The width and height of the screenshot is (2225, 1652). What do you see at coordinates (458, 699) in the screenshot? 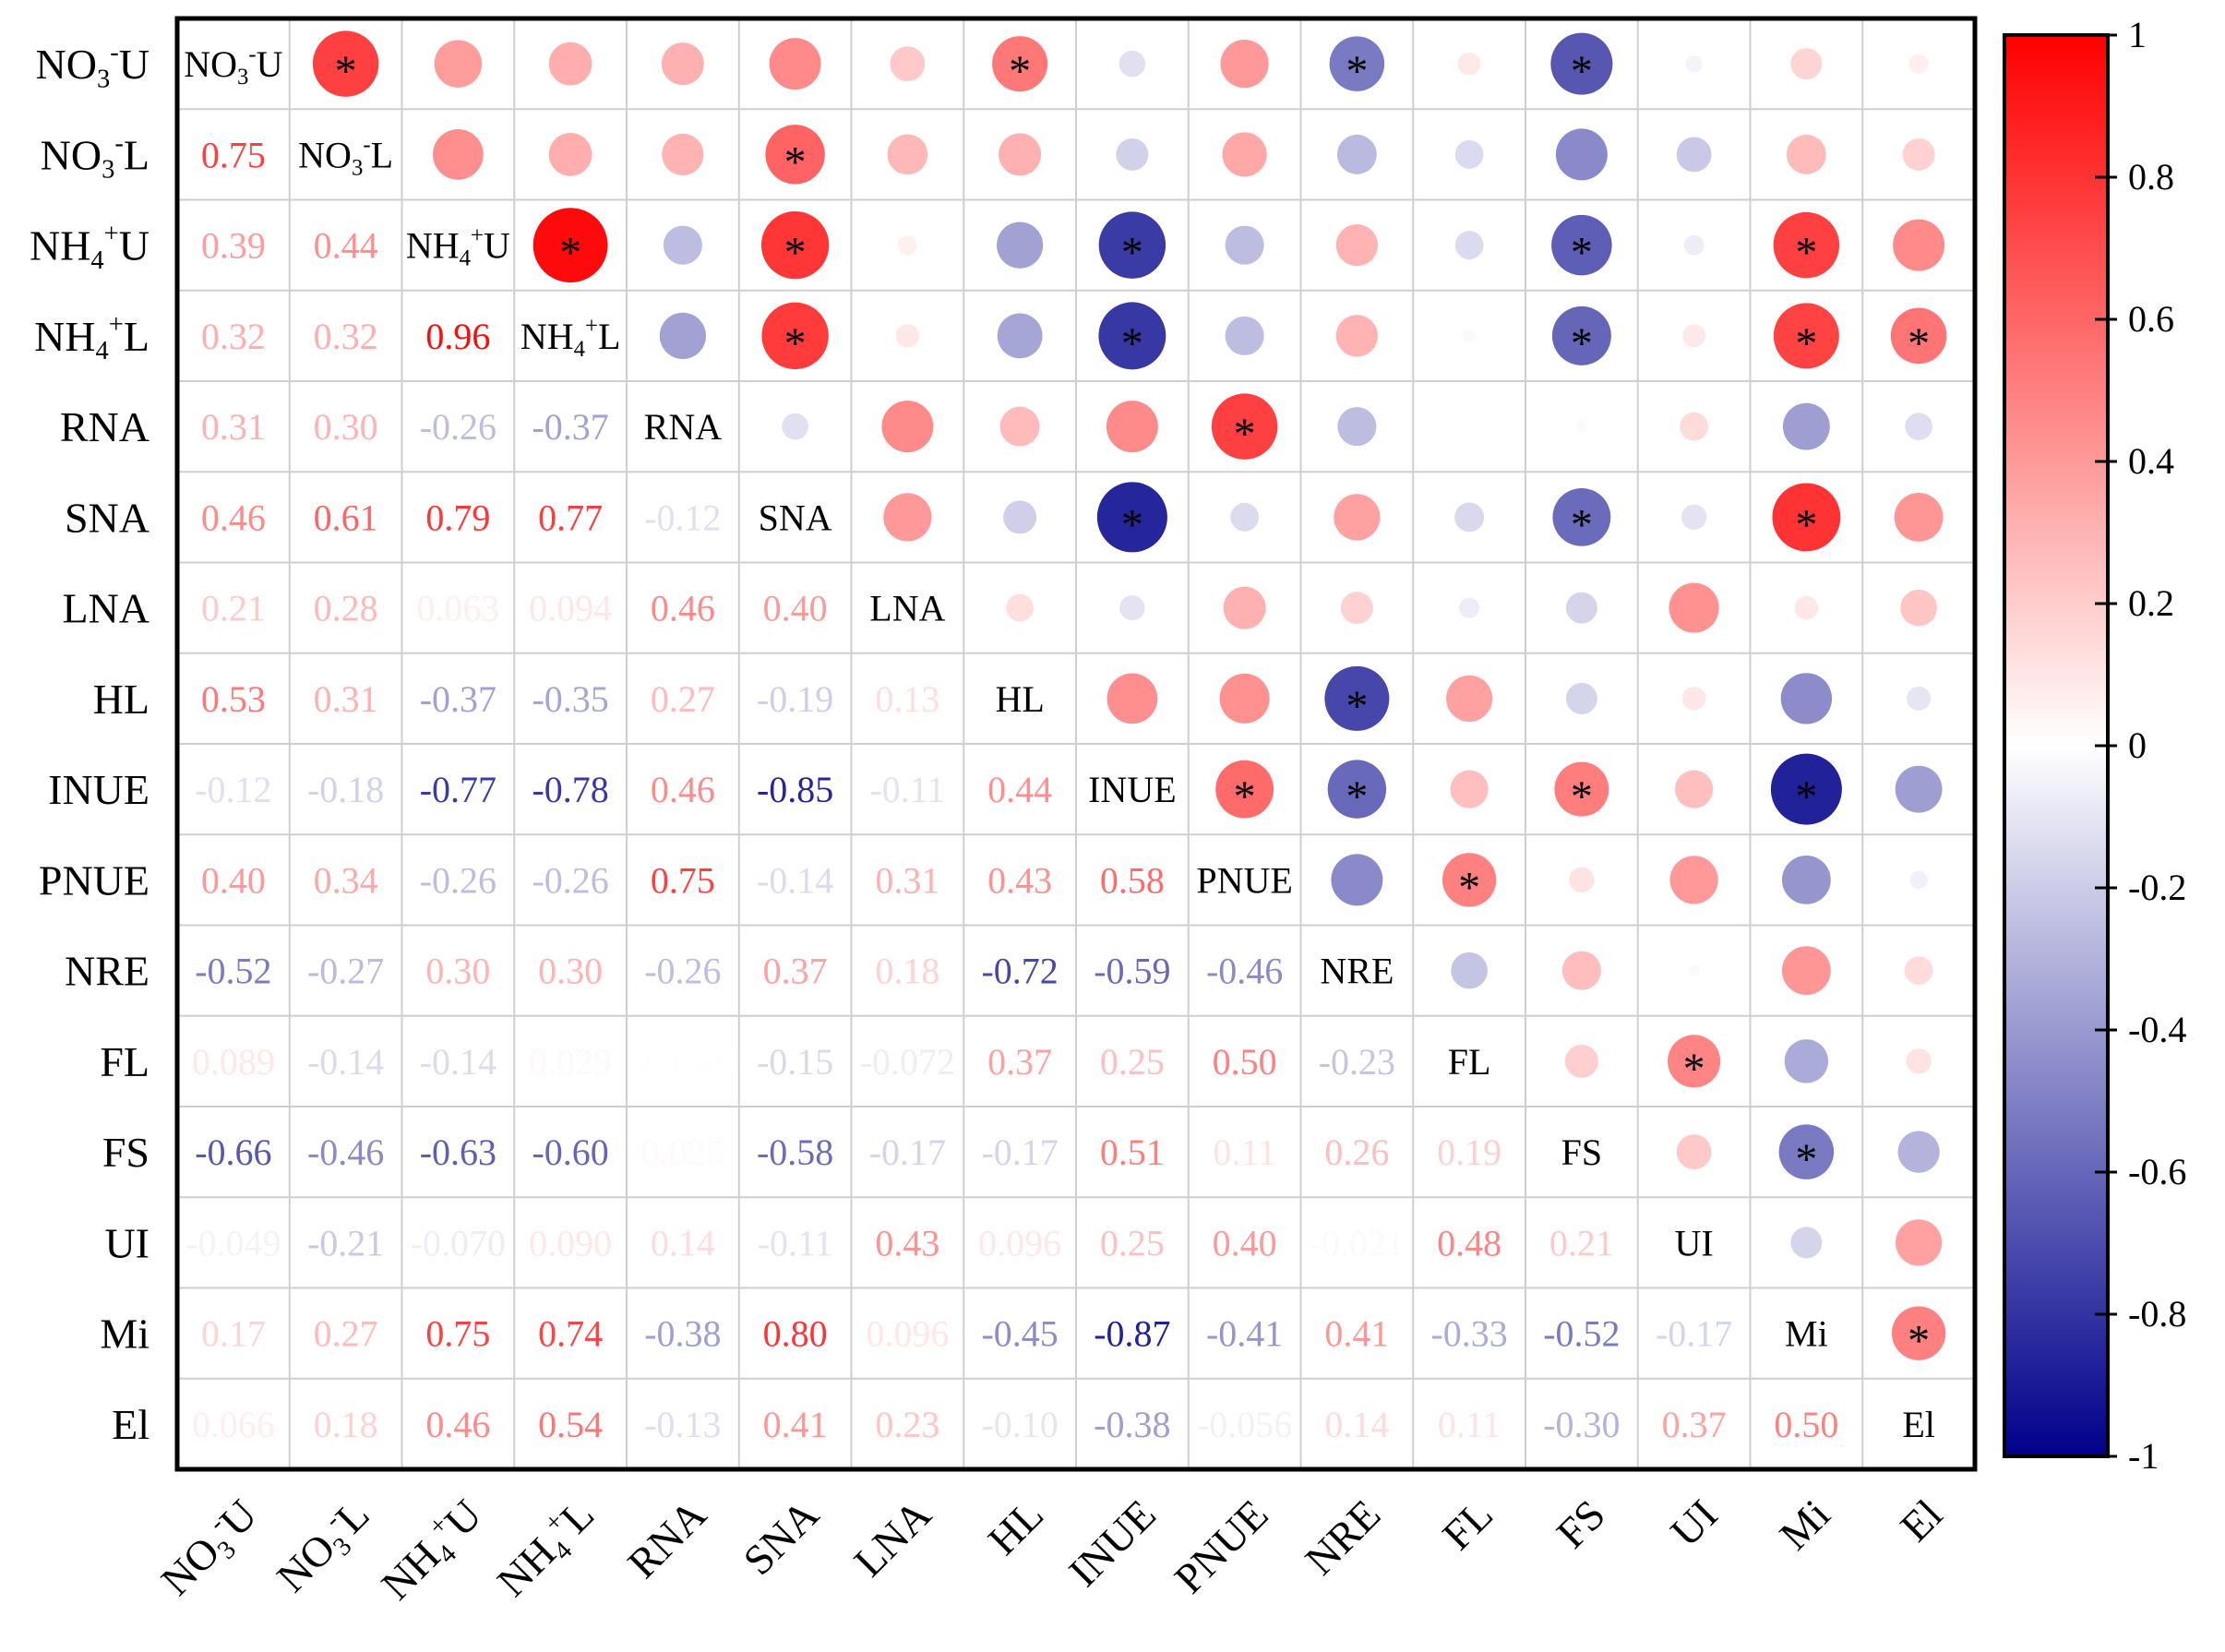
I see `correlation-value: -0.37` at bounding box center [458, 699].